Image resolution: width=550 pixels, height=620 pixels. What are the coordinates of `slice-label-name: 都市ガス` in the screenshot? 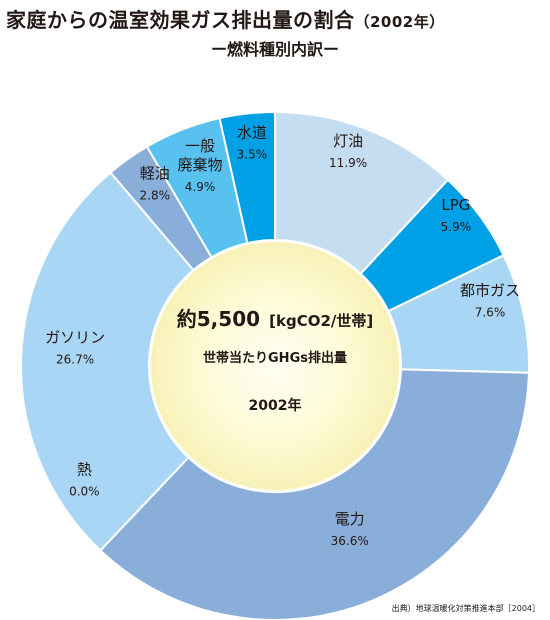 It's located at (490, 291).